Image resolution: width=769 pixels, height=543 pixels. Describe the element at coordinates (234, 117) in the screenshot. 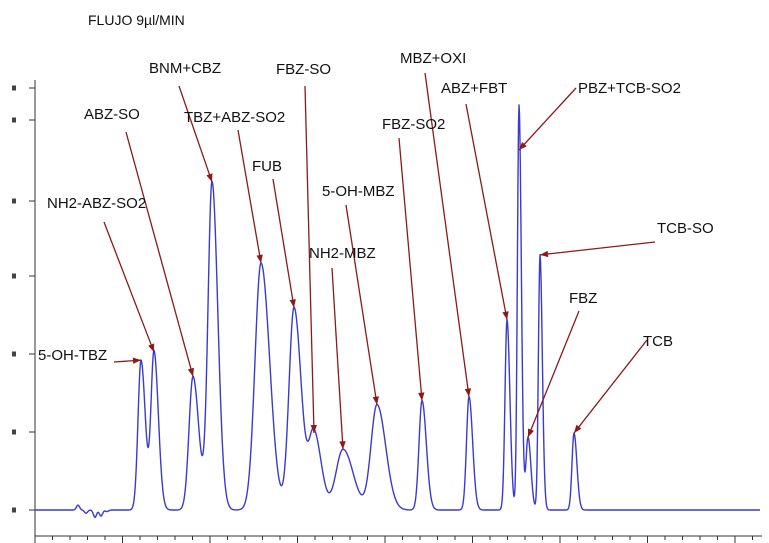

I see `annotation-label: TBZ+ABZ-SO2` at that location.